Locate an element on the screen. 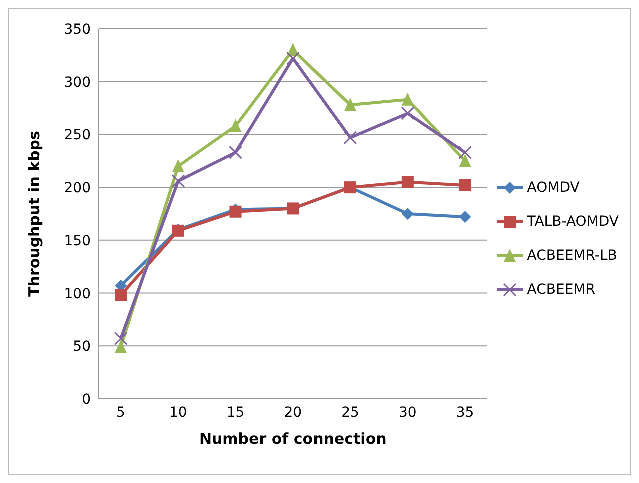  y-axis-title: Throughput in kbps is located at coordinates (34, 213).